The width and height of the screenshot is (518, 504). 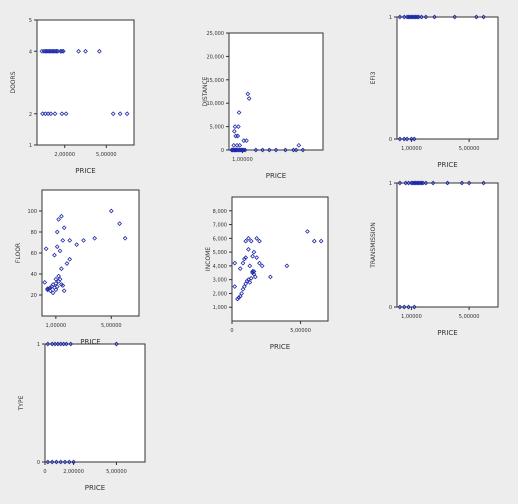 I want to click on y-tick-label: 15,000, so click(x=216, y=81).